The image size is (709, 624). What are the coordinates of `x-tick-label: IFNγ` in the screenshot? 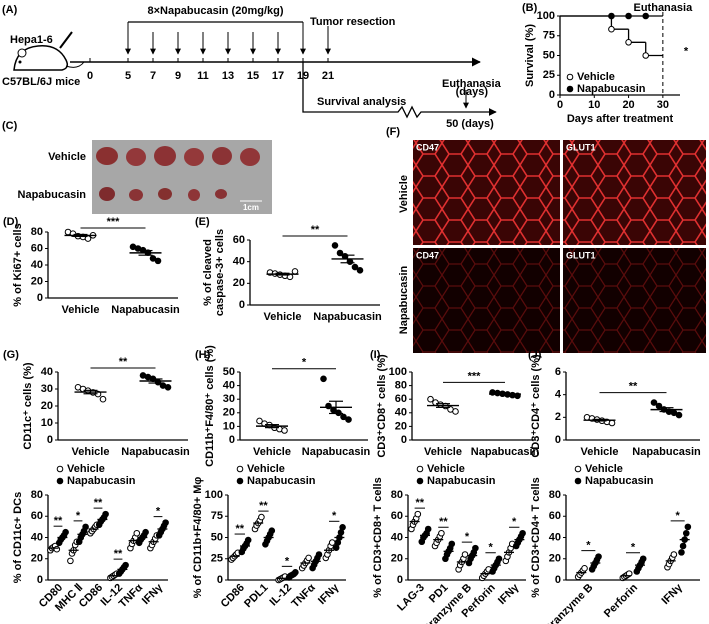 It's located at (672, 594).